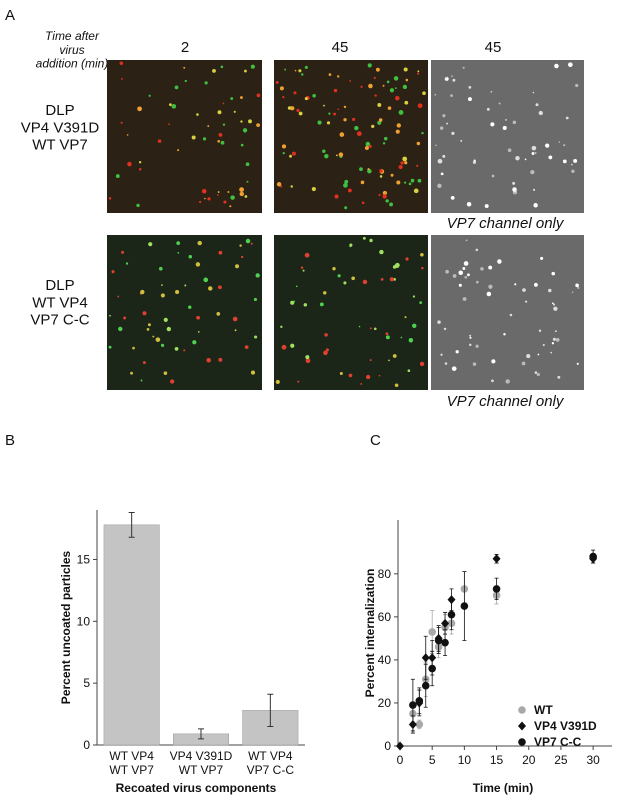 This screenshot has width=625, height=800. Describe the element at coordinates (465, 760) in the screenshot. I see `x-tick-label: 10` at that location.